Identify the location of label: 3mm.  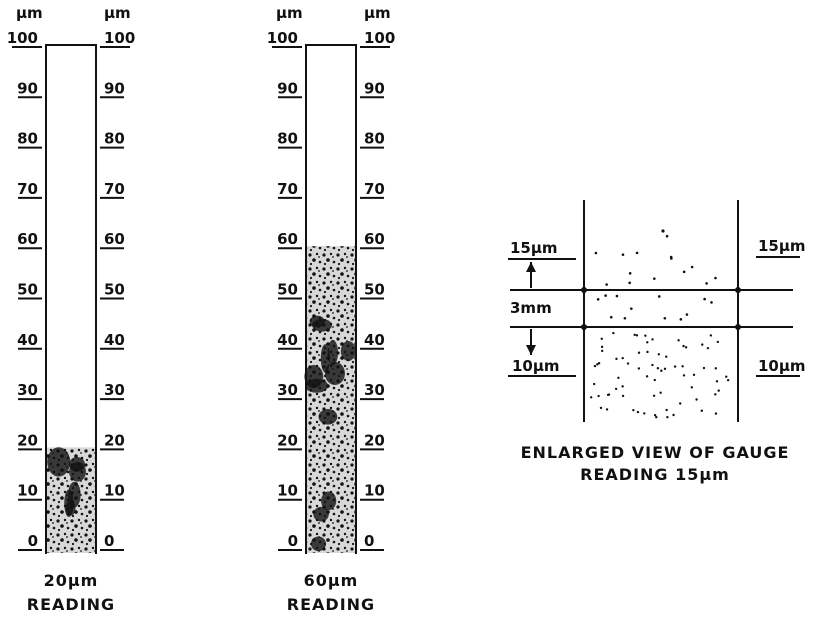
(531, 308).